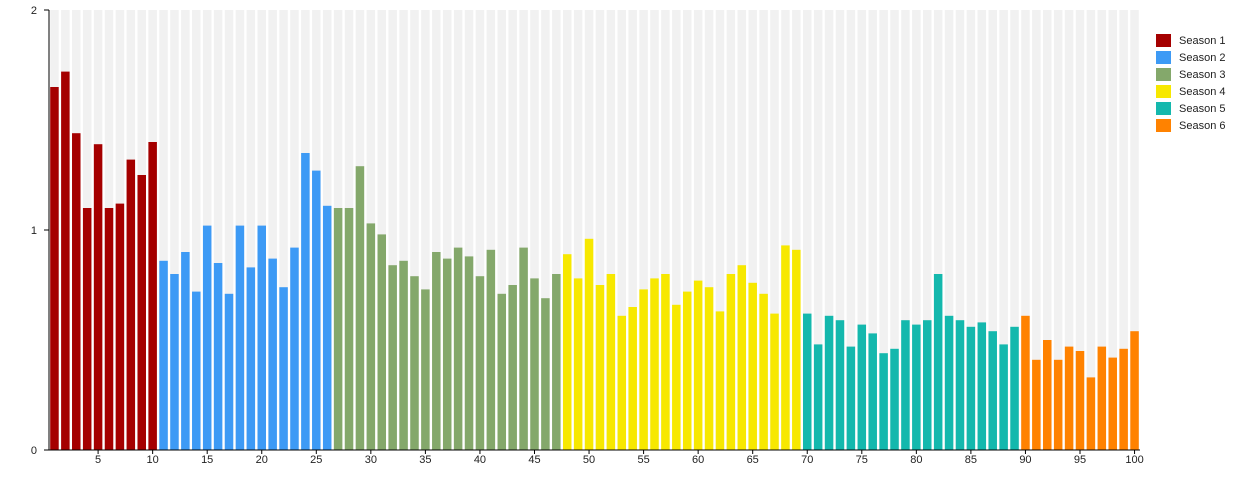 The image size is (1239, 500). I want to click on y-tick-label: 0, so click(34, 451).